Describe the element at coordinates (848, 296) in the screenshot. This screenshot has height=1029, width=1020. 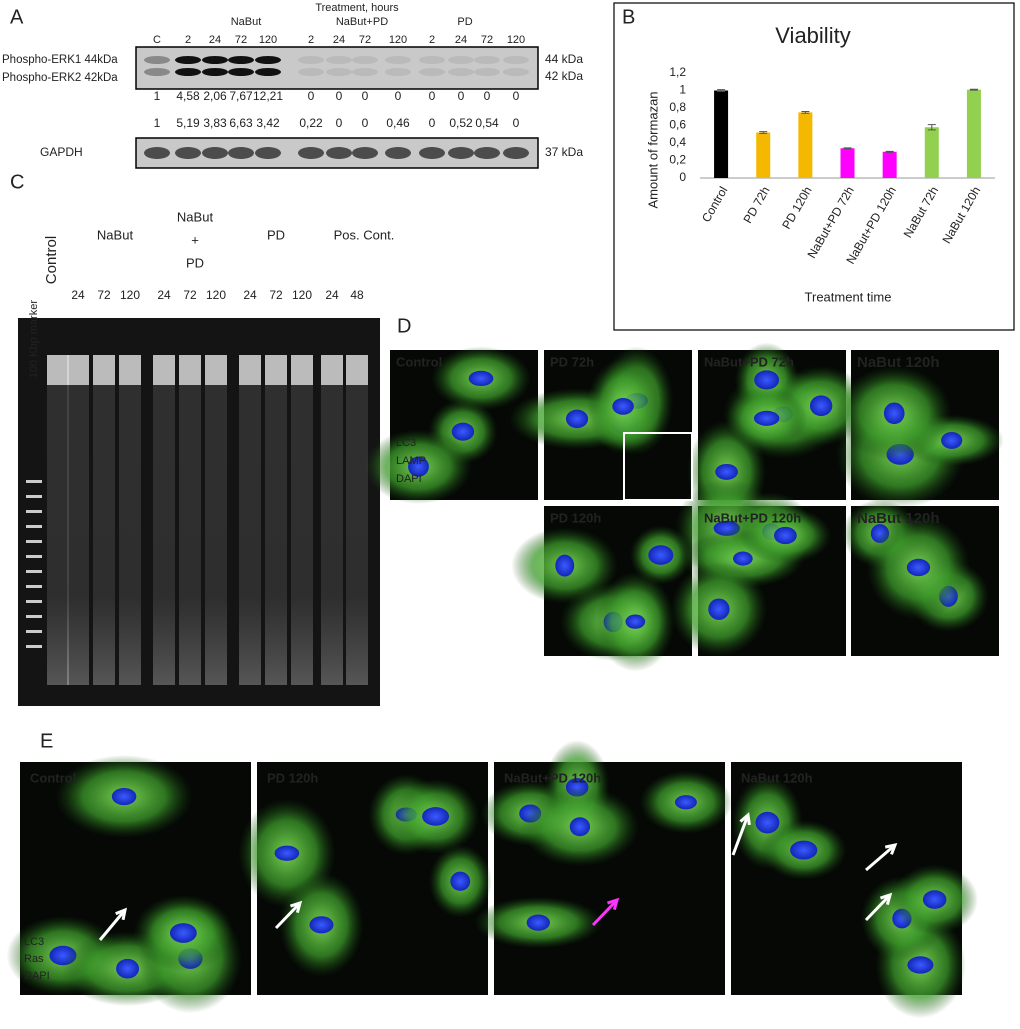
I see `x-axis-label: Treatment time` at that location.